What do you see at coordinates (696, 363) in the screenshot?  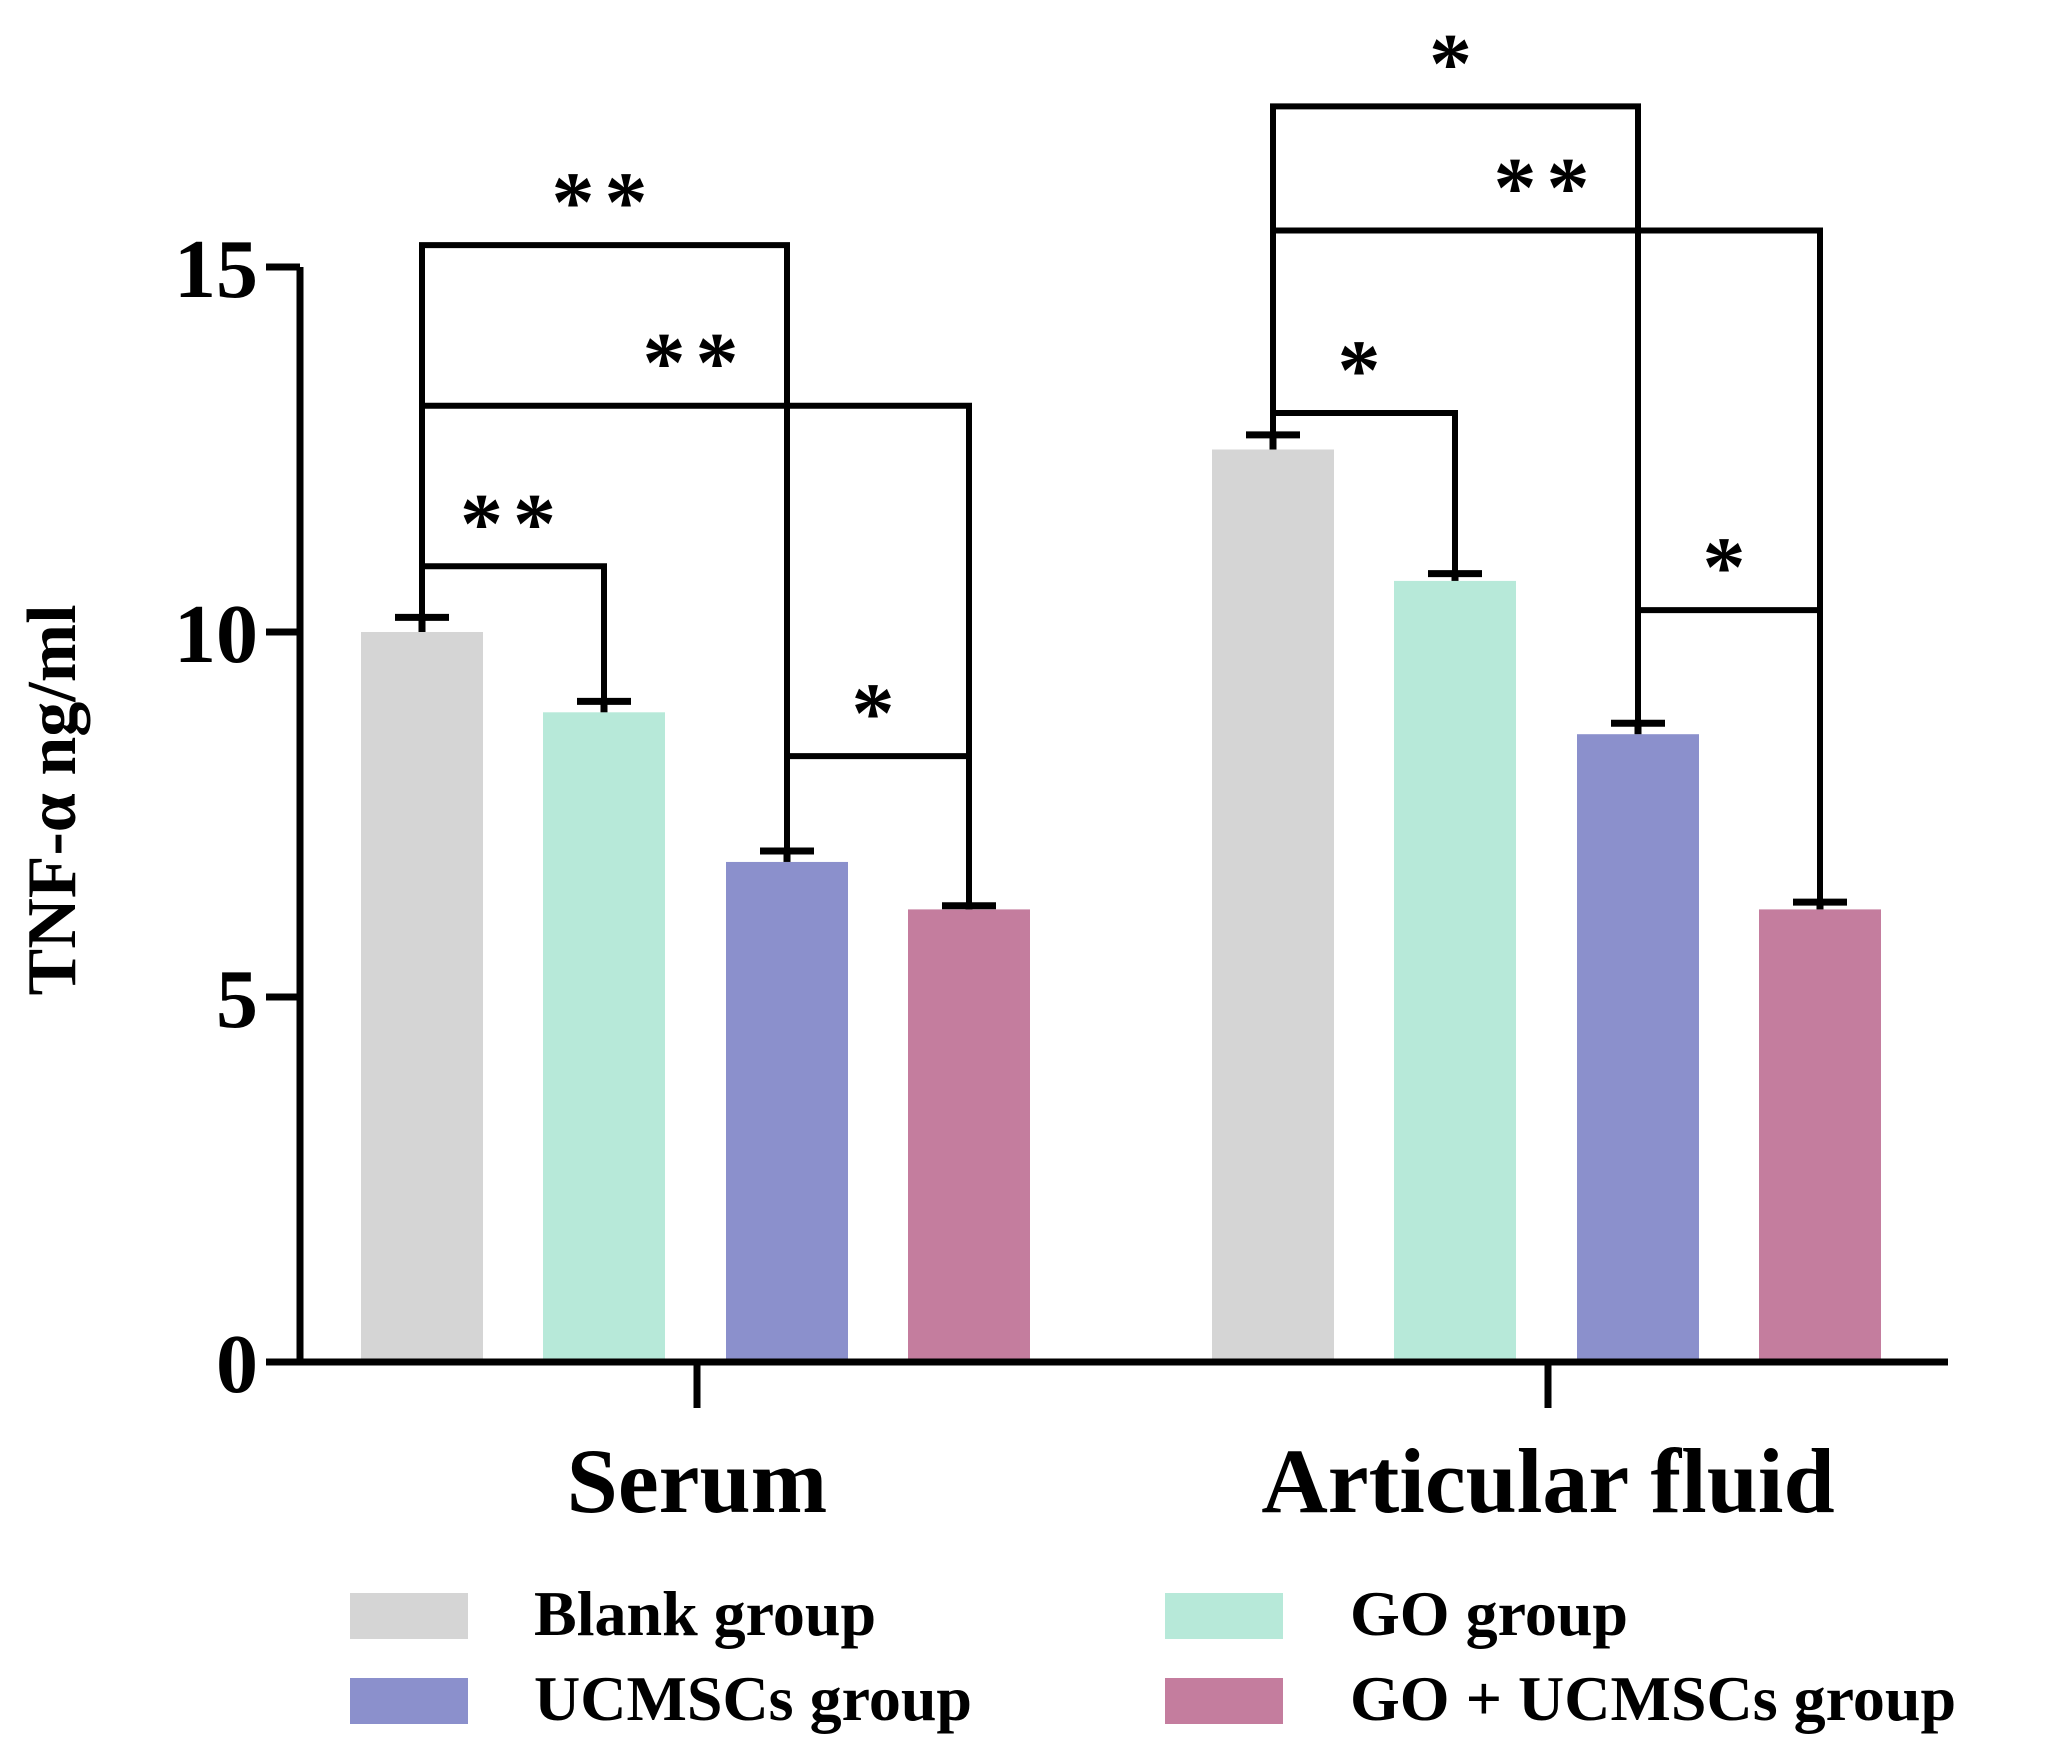 I see `significance-label-1: **` at bounding box center [696, 363].